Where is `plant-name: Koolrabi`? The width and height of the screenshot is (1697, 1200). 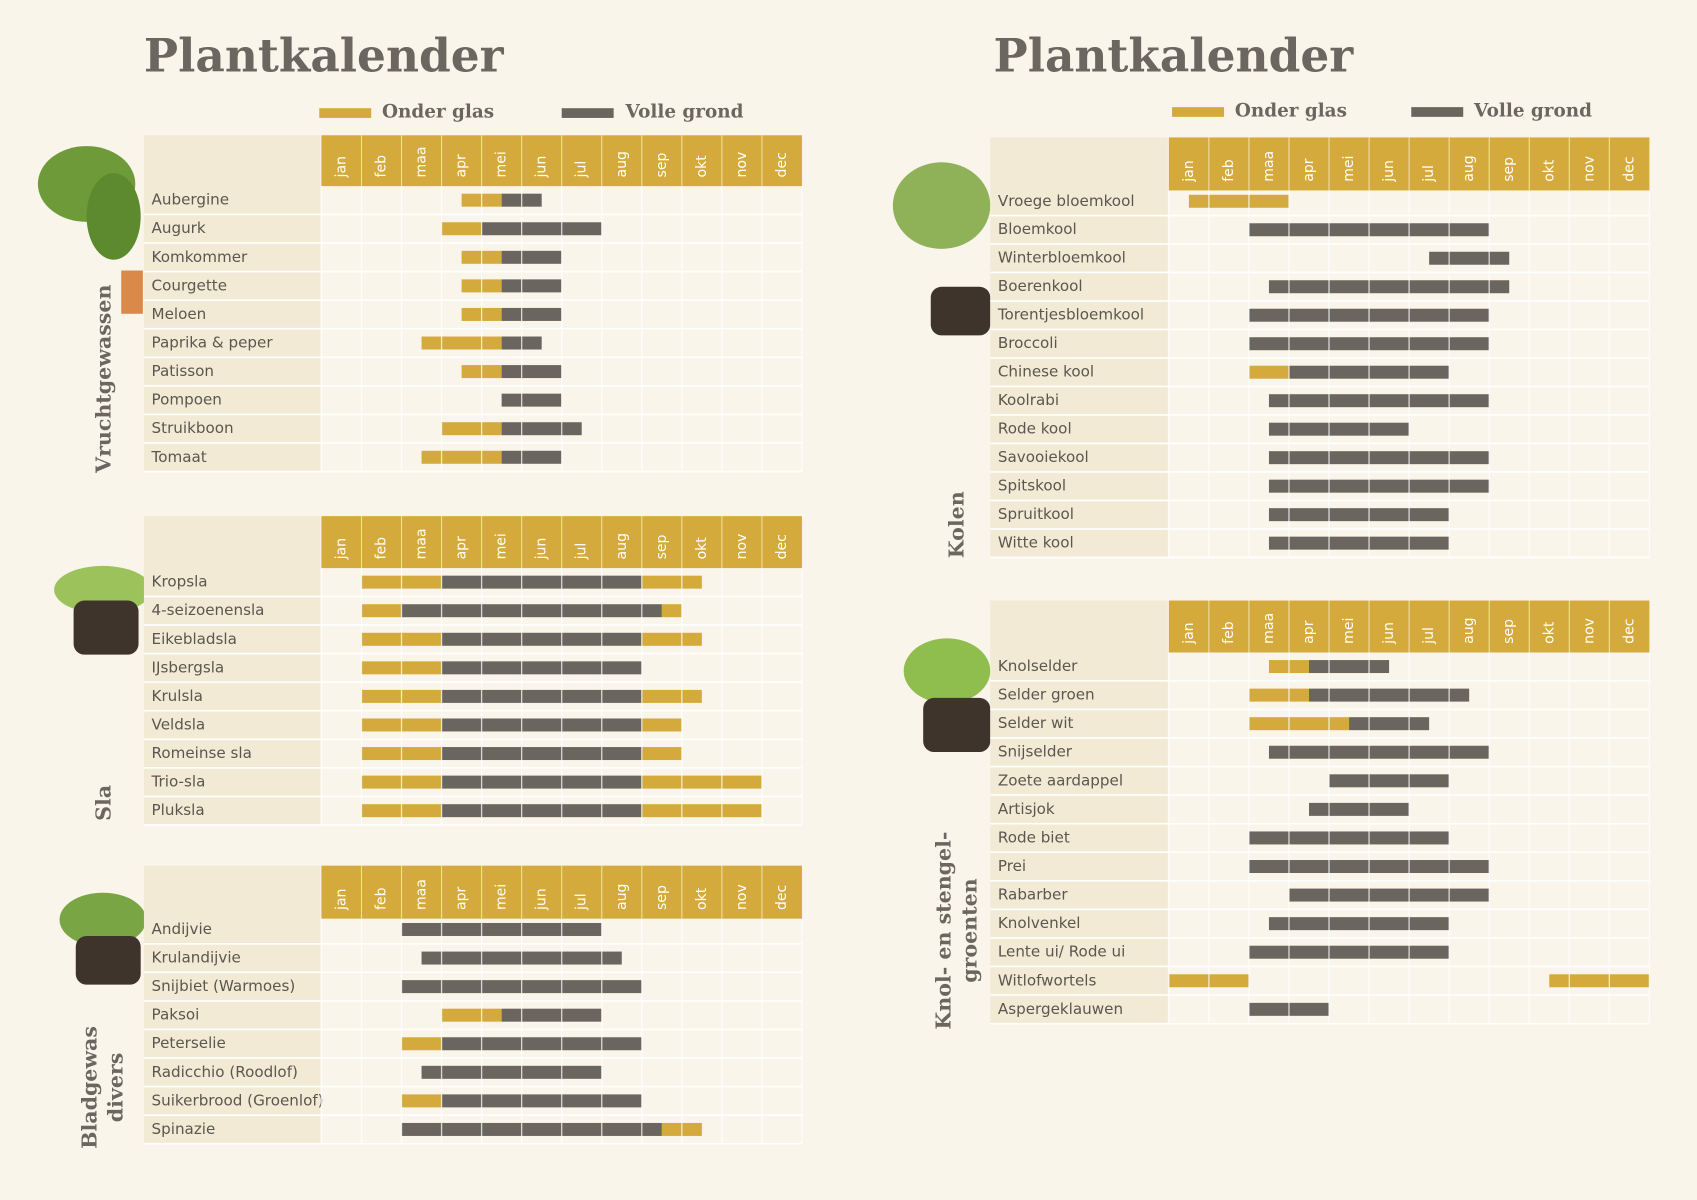 plant-name: Koolrabi is located at coordinates (1028, 400).